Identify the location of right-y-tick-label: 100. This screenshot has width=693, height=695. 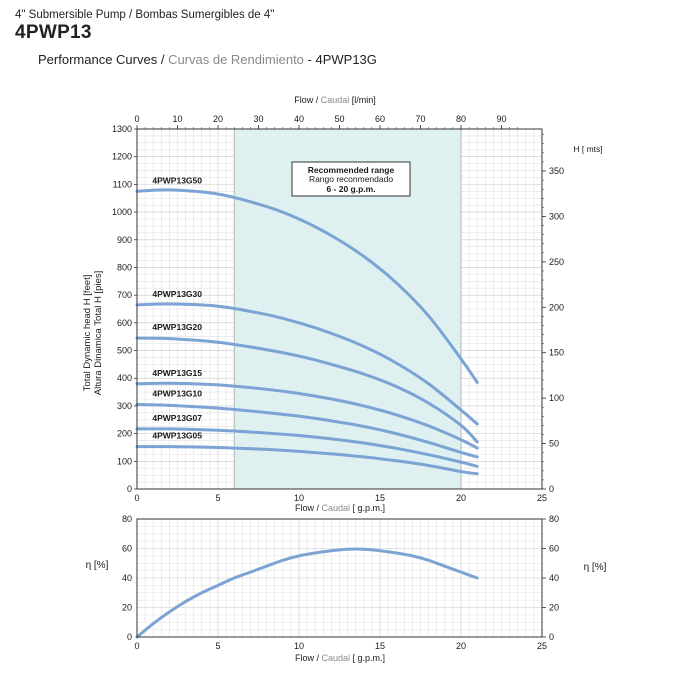
(556, 398).